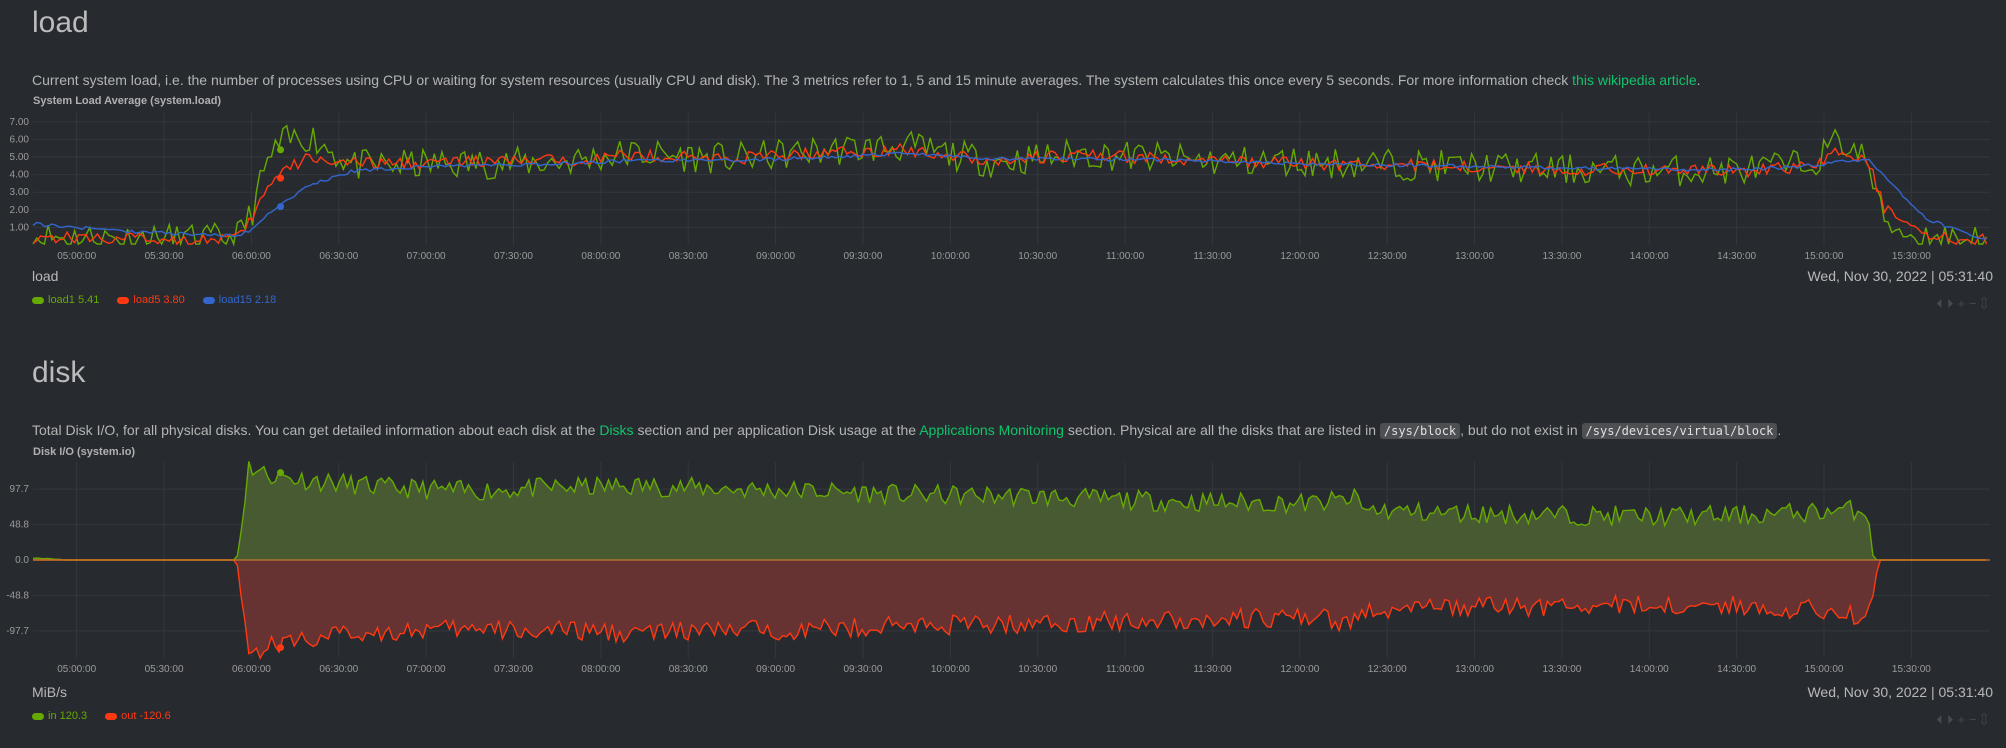  Describe the element at coordinates (1900, 692) in the screenshot. I see `disk-timestamp: Wed, Nov 30, 2022 | 05:31:40` at that location.